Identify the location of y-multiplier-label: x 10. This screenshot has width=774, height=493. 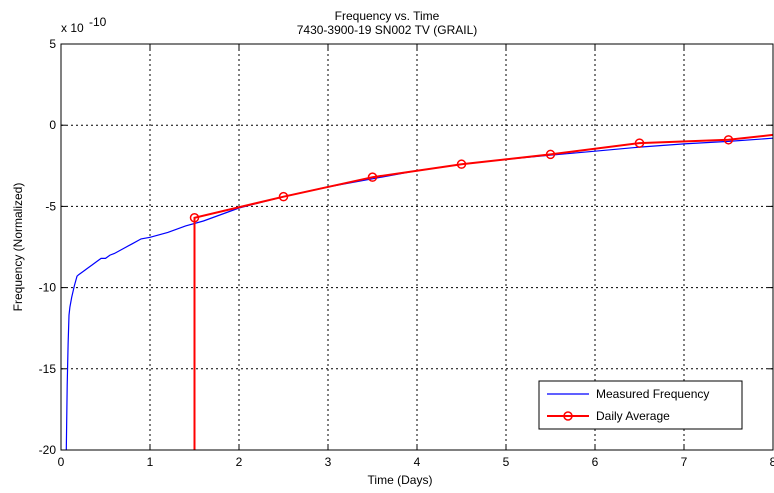
(72, 28).